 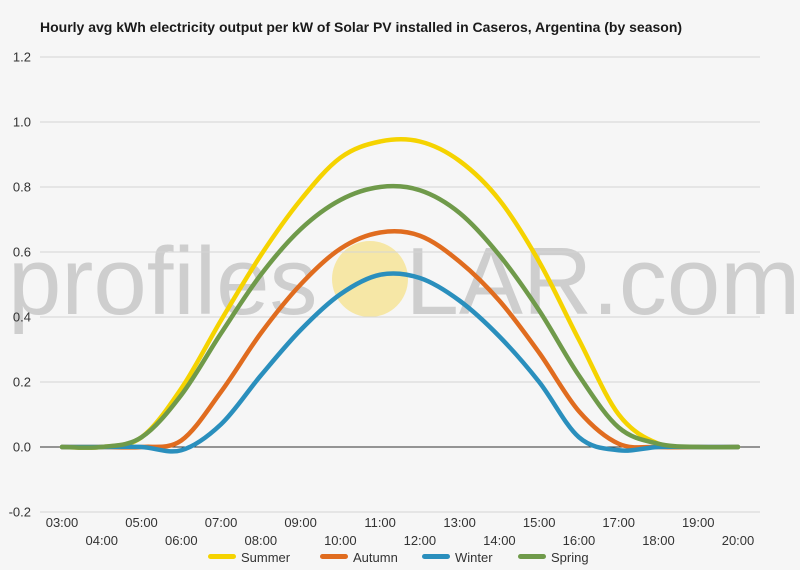 I want to click on legend-label-winter: Winter, so click(x=474, y=557).